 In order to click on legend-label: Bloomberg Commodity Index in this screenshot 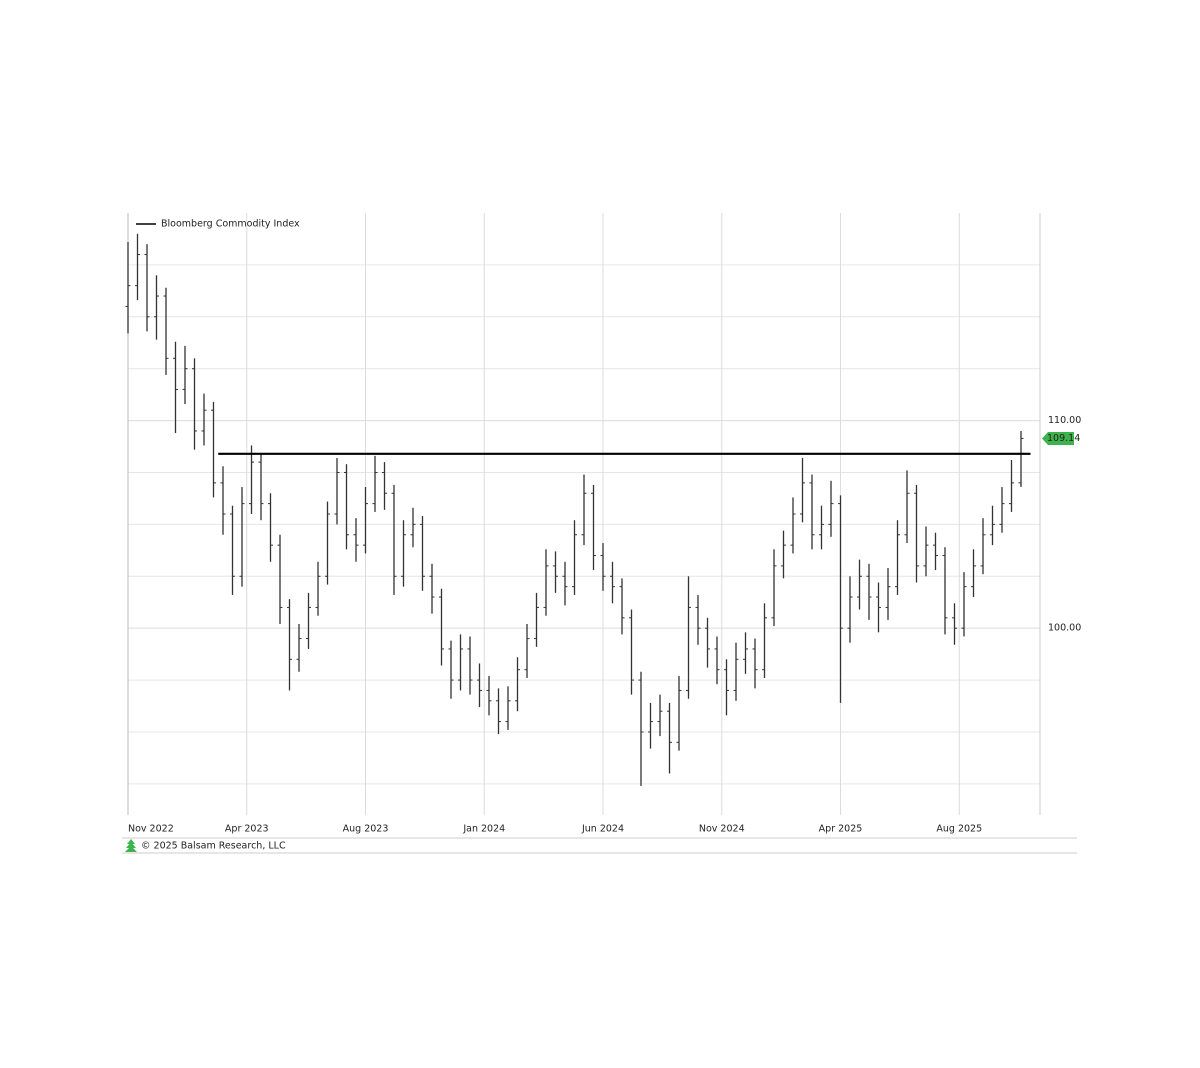, I will do `click(230, 224)`.